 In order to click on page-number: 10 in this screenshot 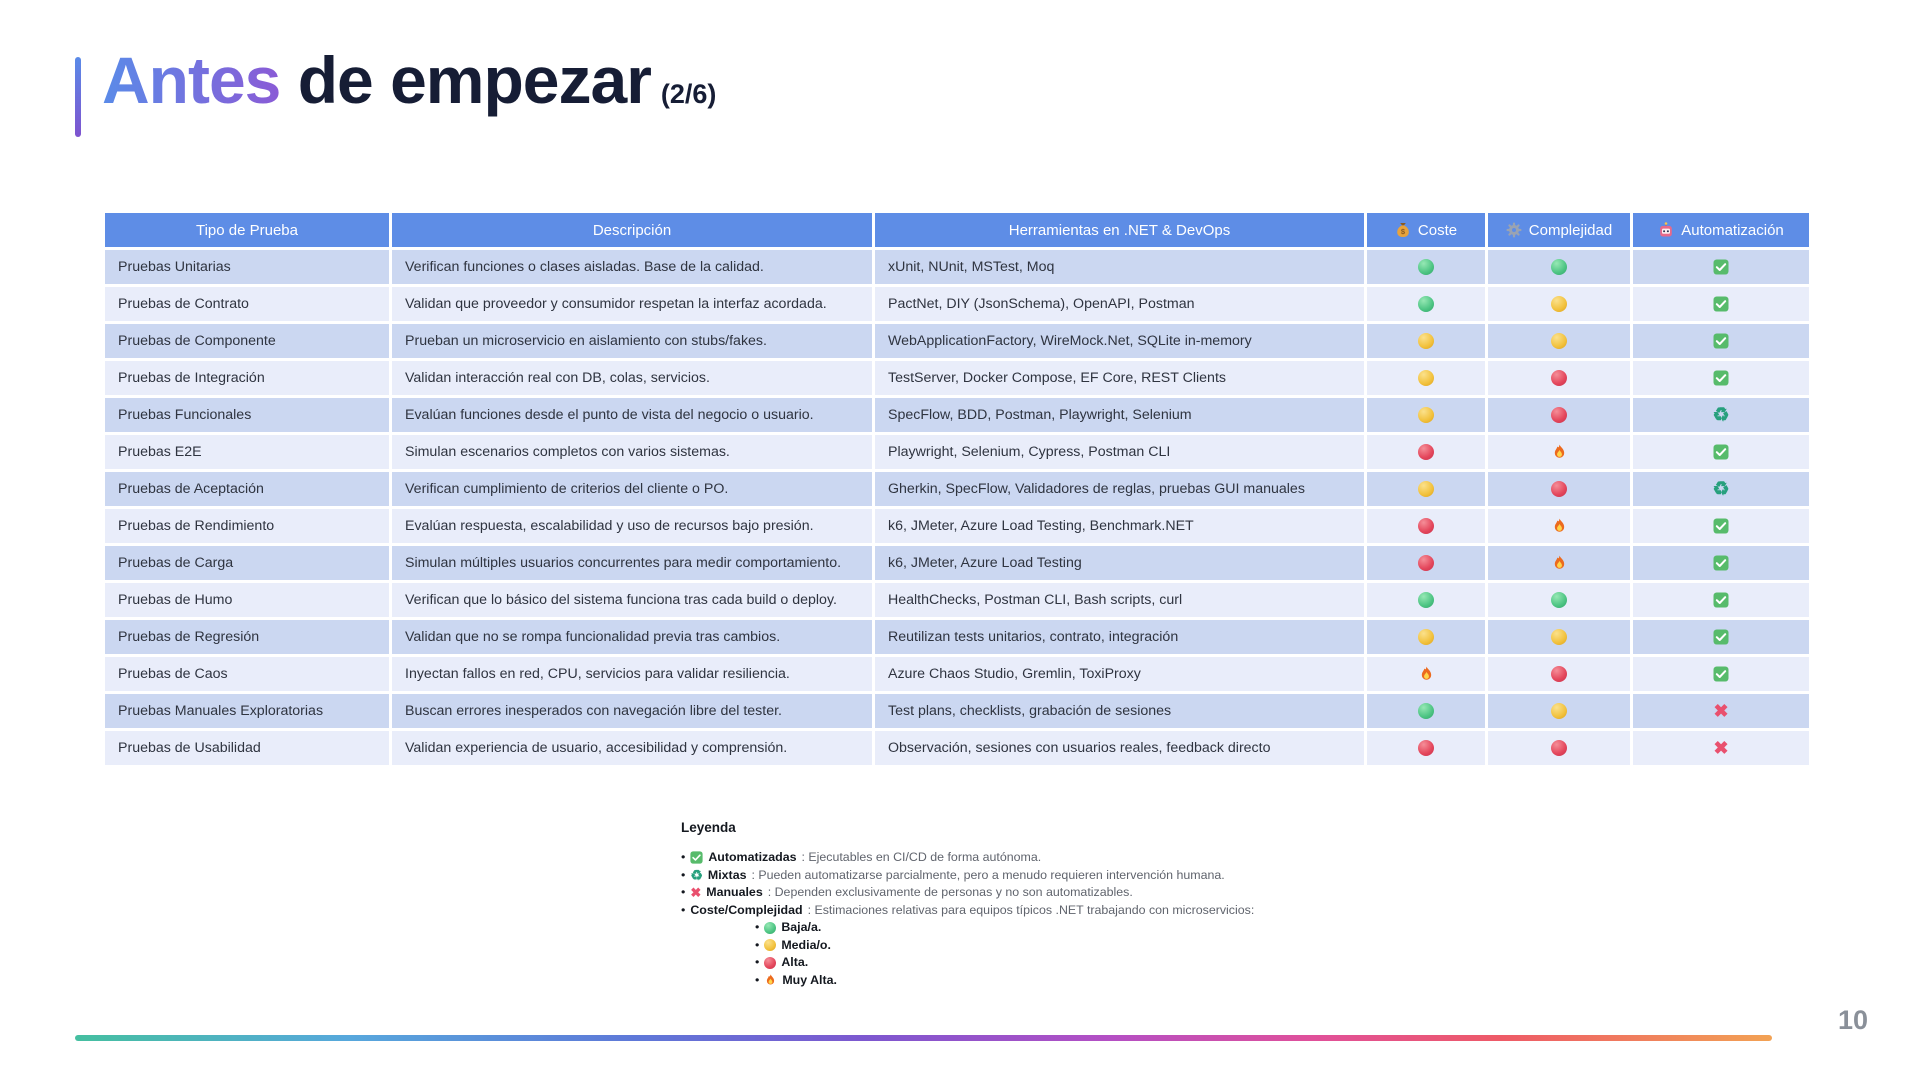, I will do `click(1852, 1020)`.